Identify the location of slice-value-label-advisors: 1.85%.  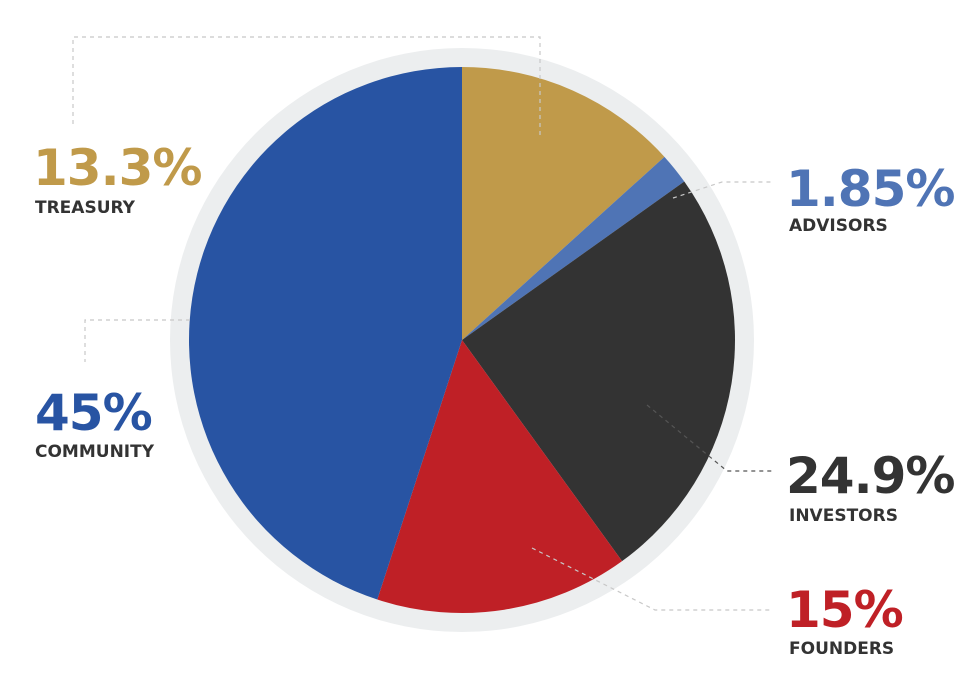
(870, 189).